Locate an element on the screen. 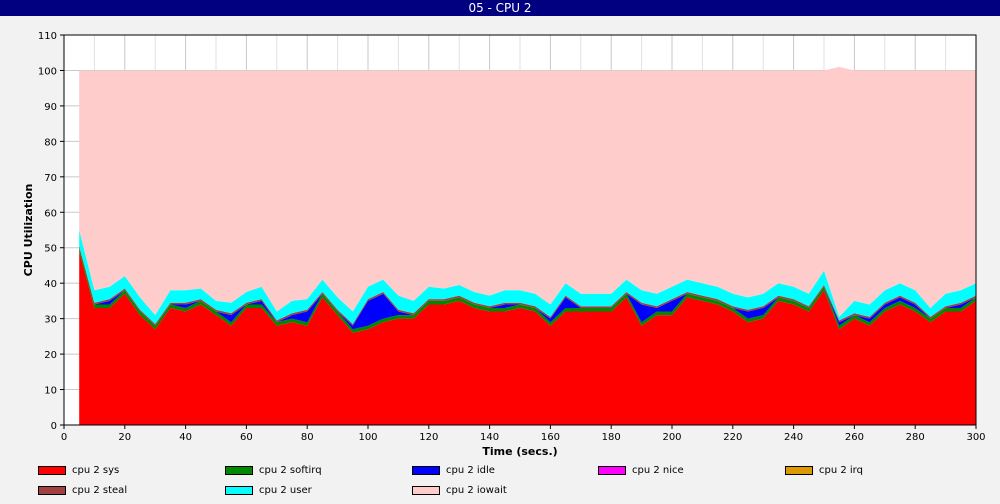 The width and height of the screenshot is (1000, 504). y-tick-label: 70 is located at coordinates (50, 178).